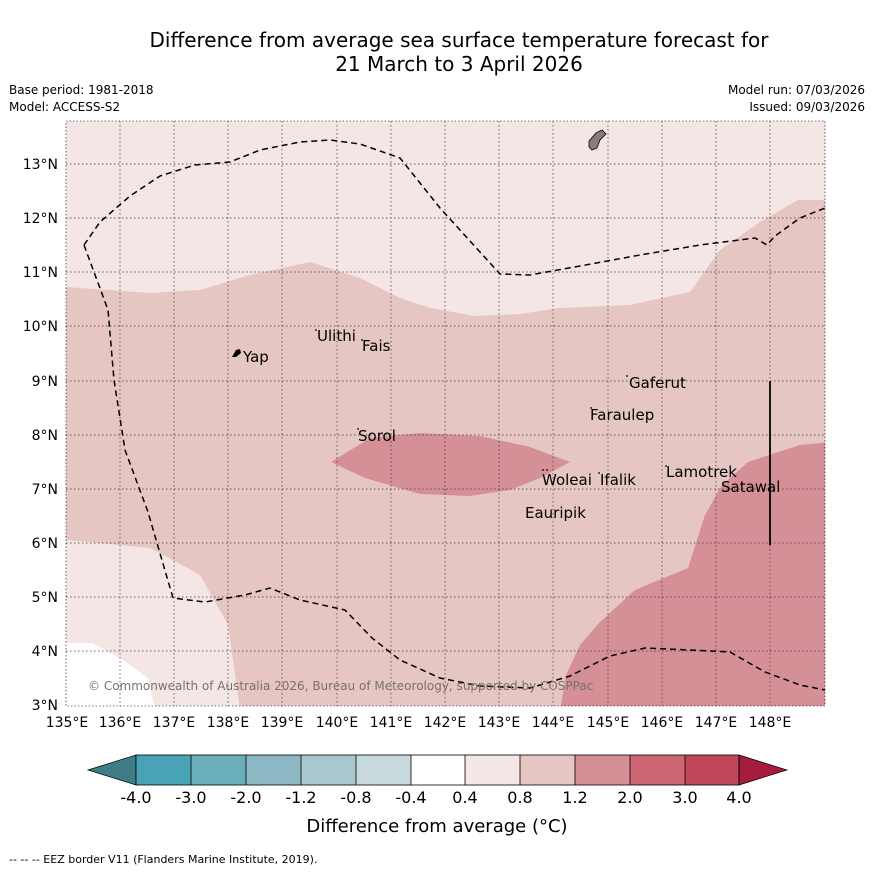  I want to click on yap-island-icon, so click(236, 353).